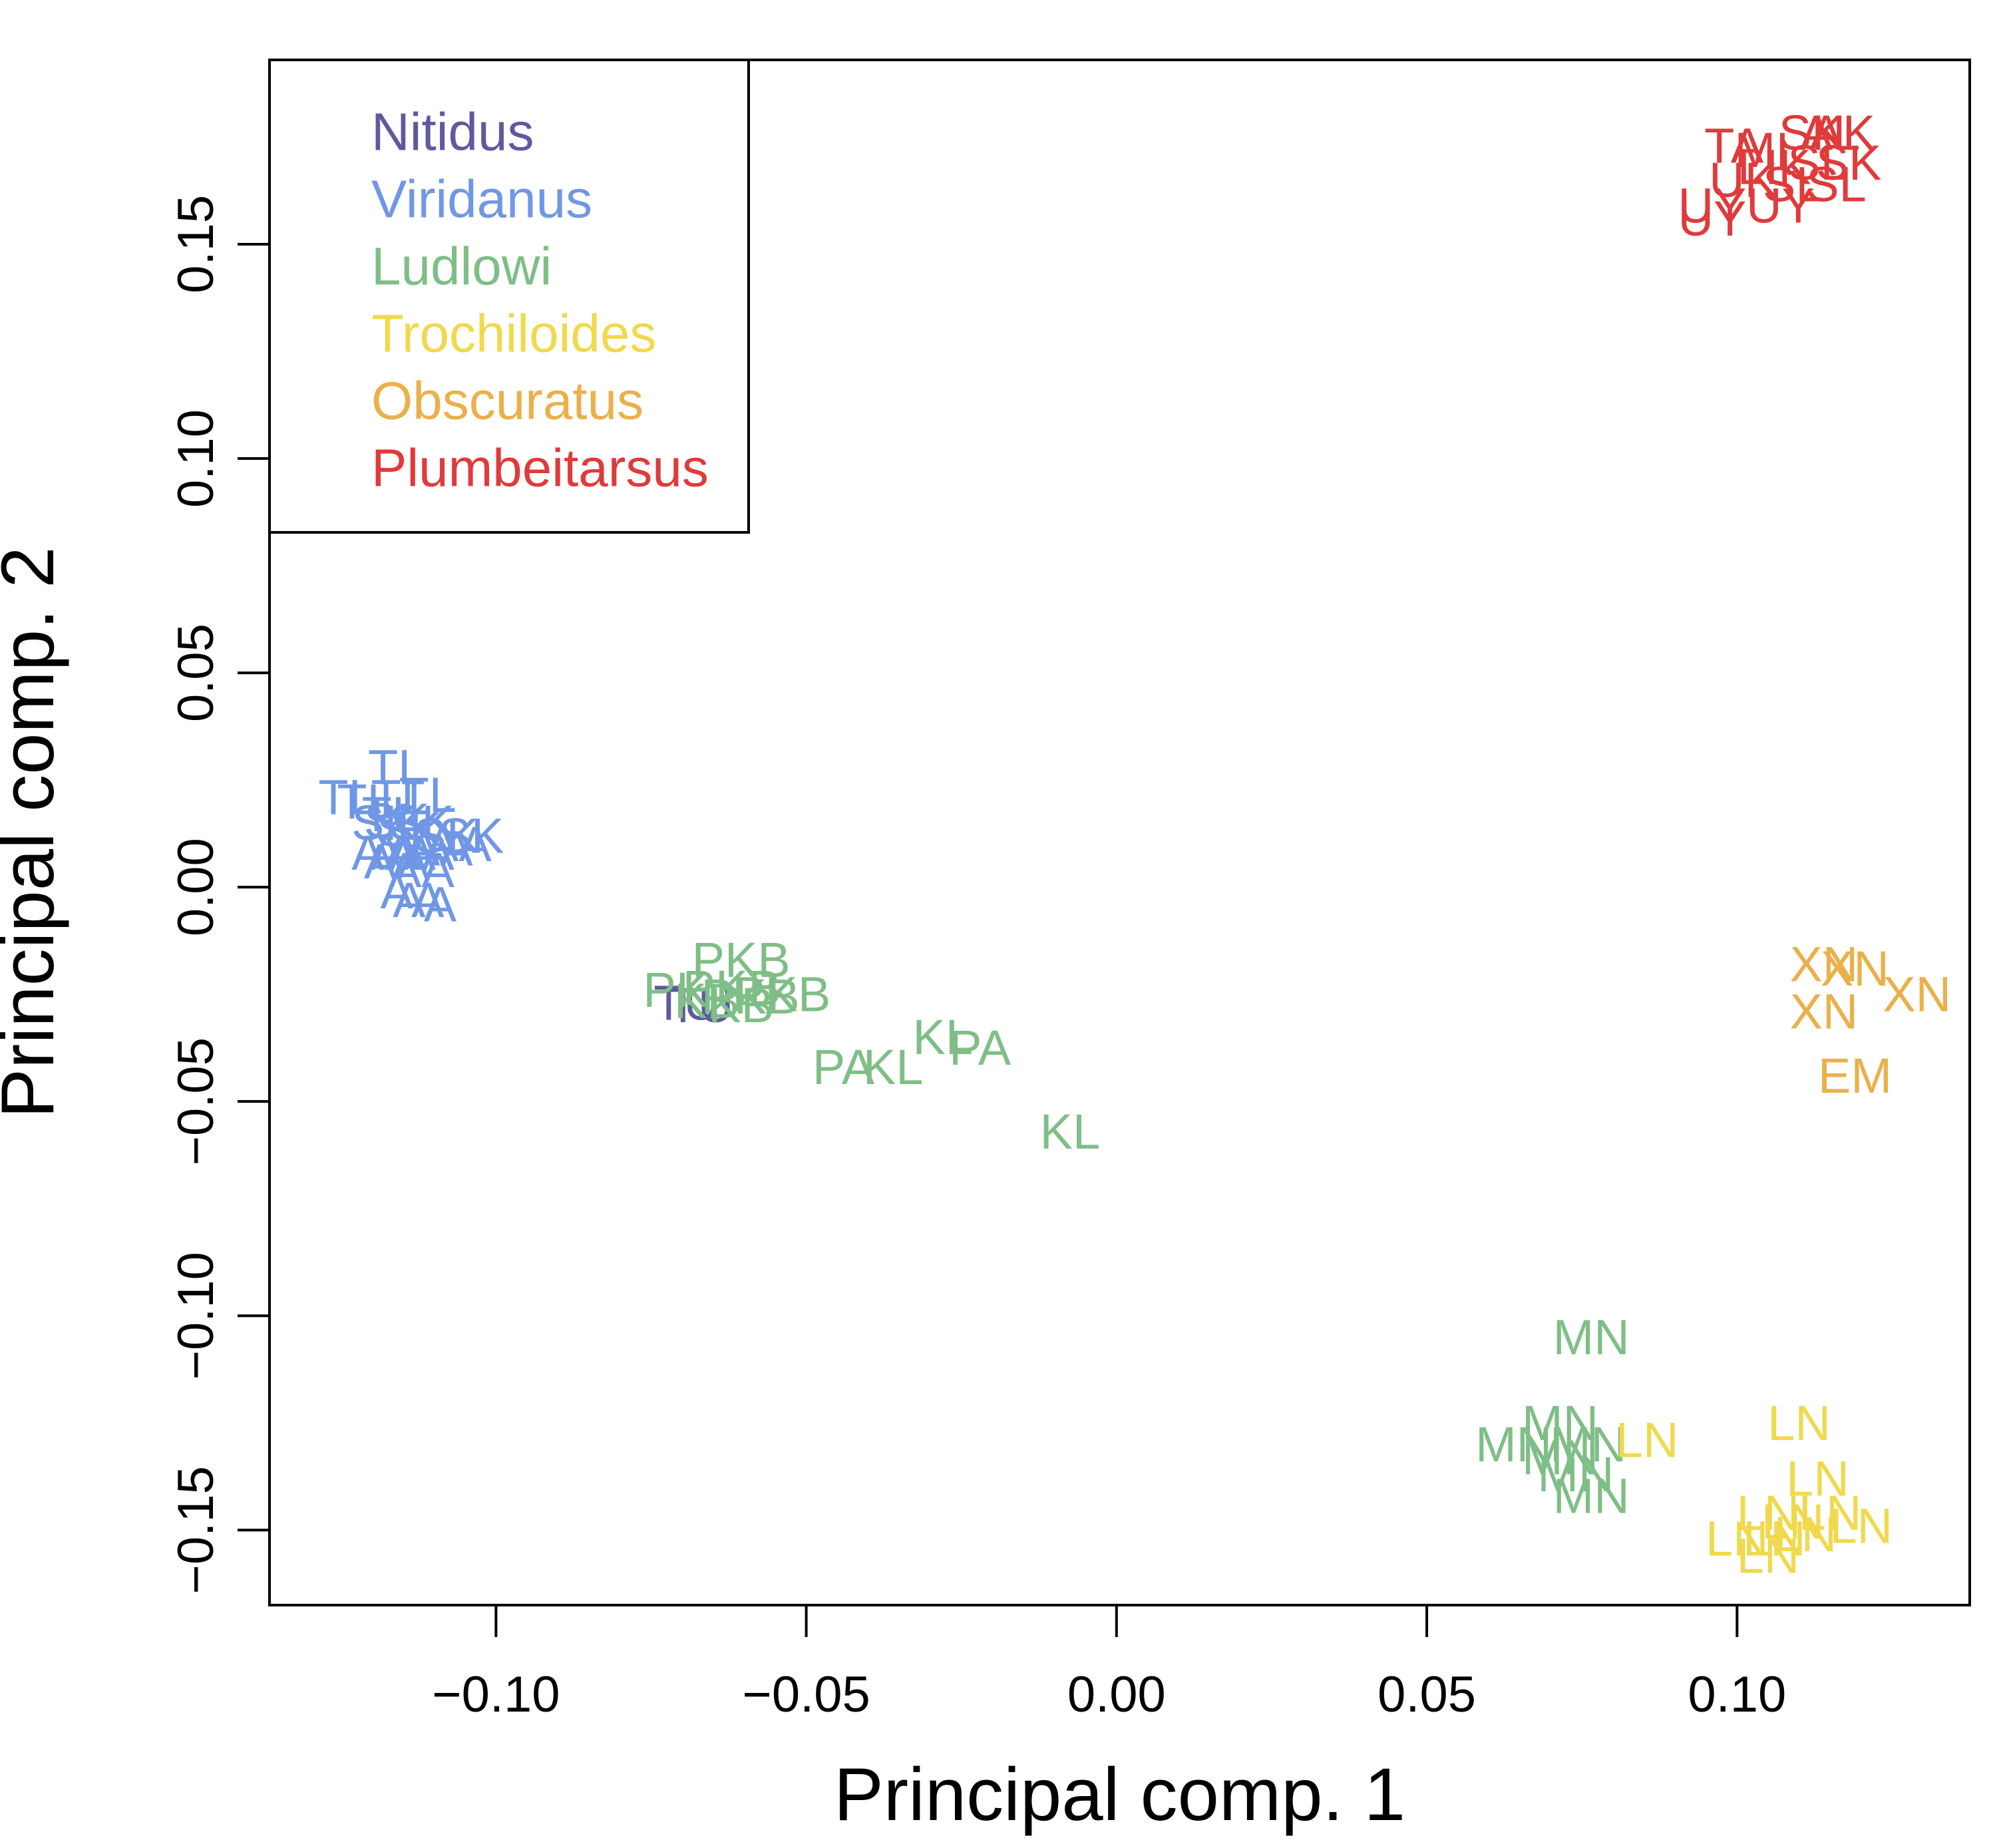 The width and height of the screenshot is (2005, 1848). What do you see at coordinates (34, 832) in the screenshot?
I see `y-axis-title: Principal comp. 2` at bounding box center [34, 832].